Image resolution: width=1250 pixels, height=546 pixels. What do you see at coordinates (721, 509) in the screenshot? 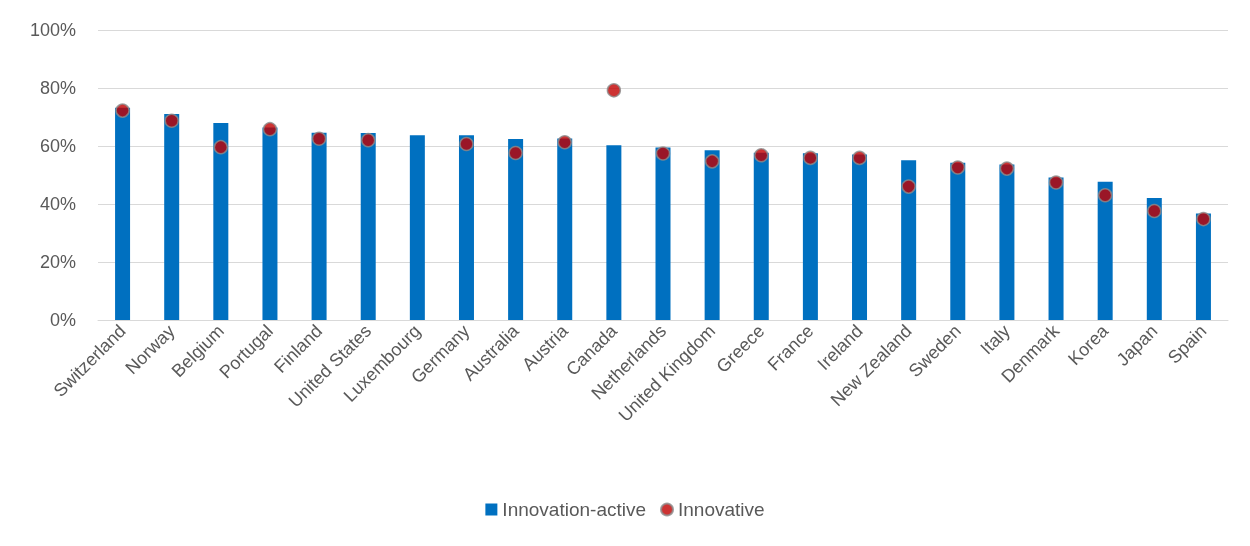
I see `legend-label: Innovative` at bounding box center [721, 509].